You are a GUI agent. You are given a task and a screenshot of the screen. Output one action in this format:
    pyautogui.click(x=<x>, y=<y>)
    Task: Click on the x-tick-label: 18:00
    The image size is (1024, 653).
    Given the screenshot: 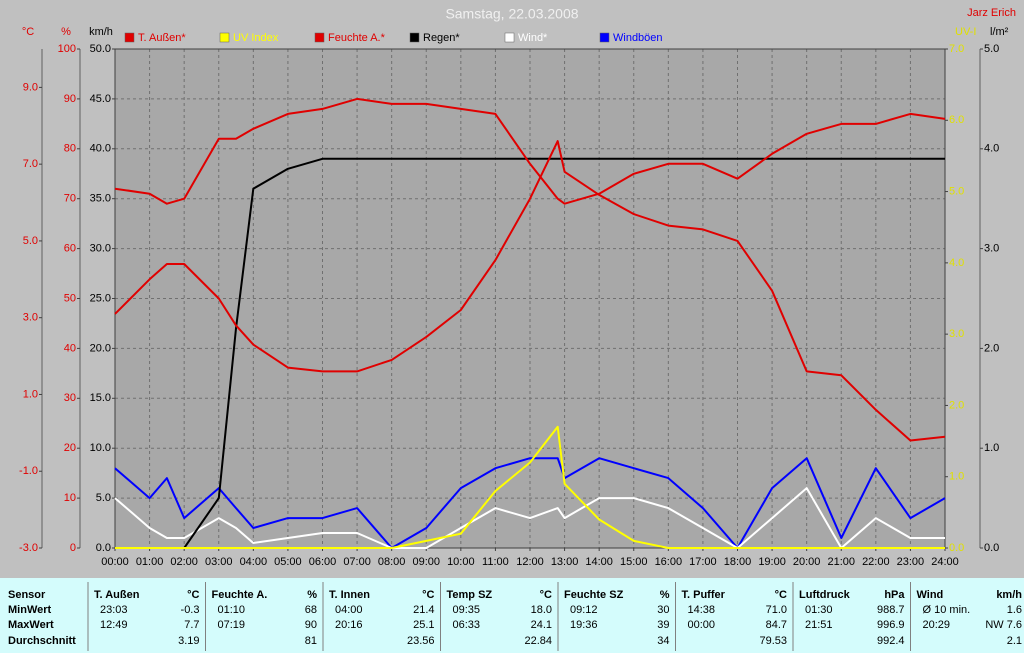 What is the action you would take?
    pyautogui.click(x=738, y=562)
    